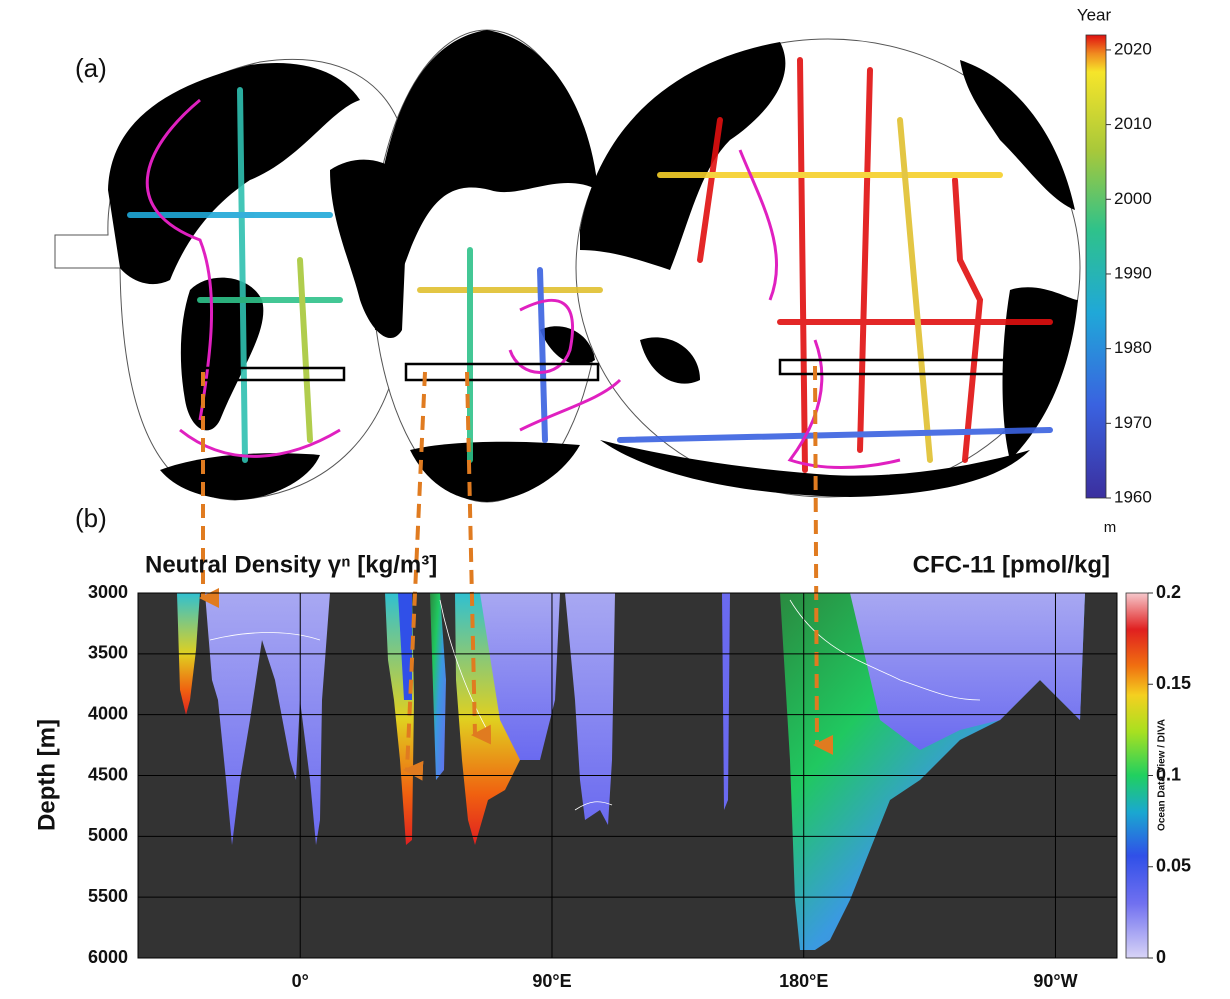  What do you see at coordinates (291, 564) in the screenshot?
I see `section-title: Neutral Density γⁿ [kg/m³]` at bounding box center [291, 564].